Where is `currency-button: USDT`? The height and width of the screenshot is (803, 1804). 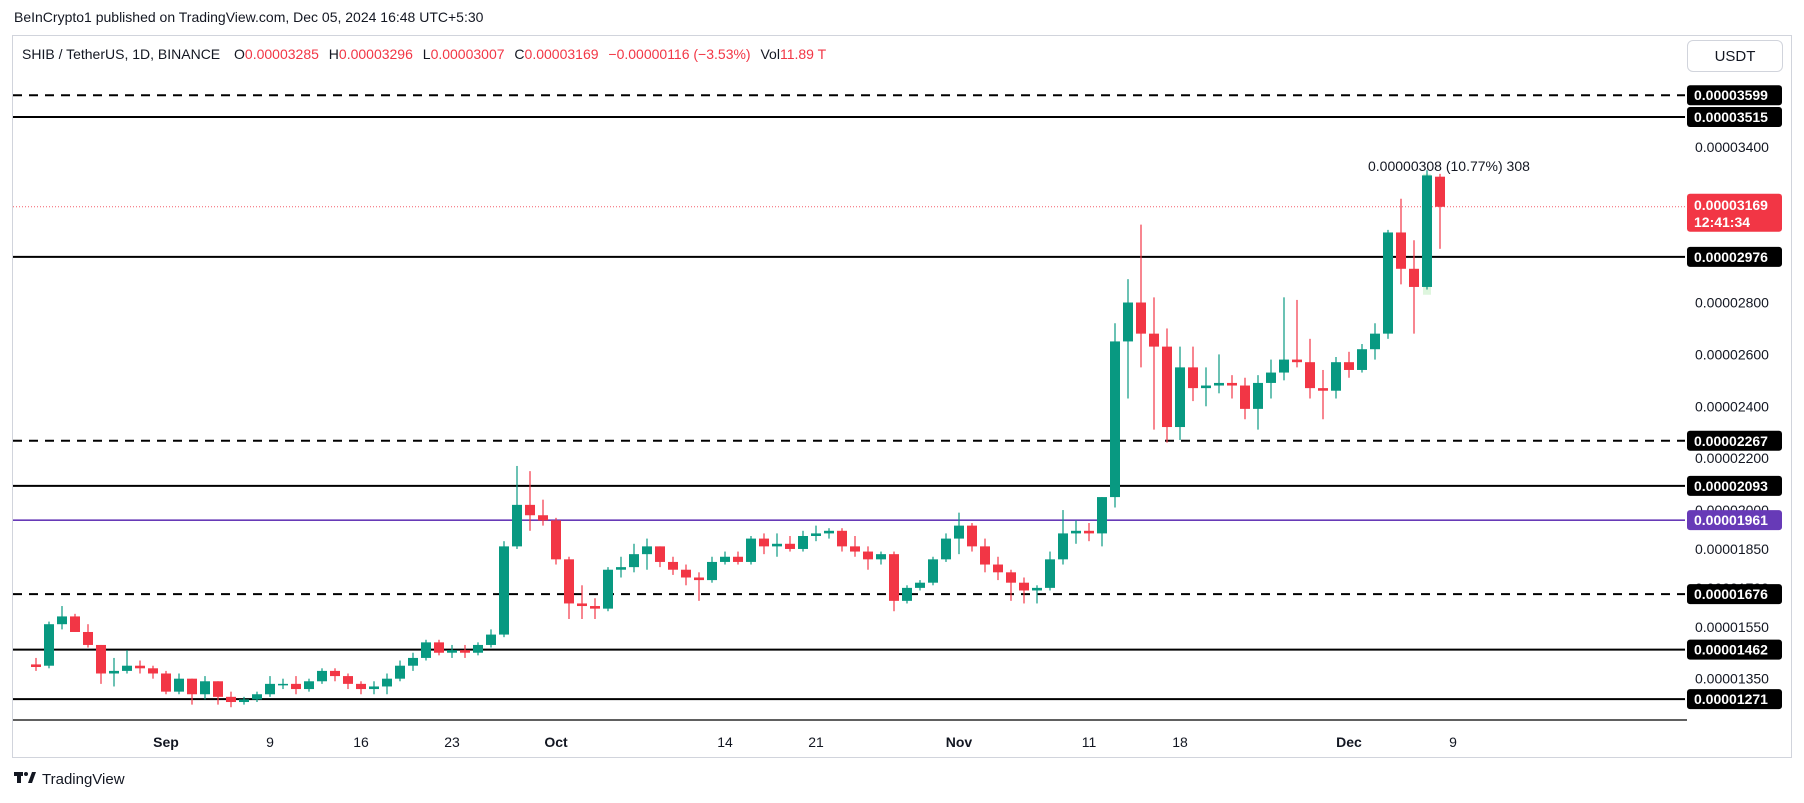 currency-button: USDT is located at coordinates (1735, 56).